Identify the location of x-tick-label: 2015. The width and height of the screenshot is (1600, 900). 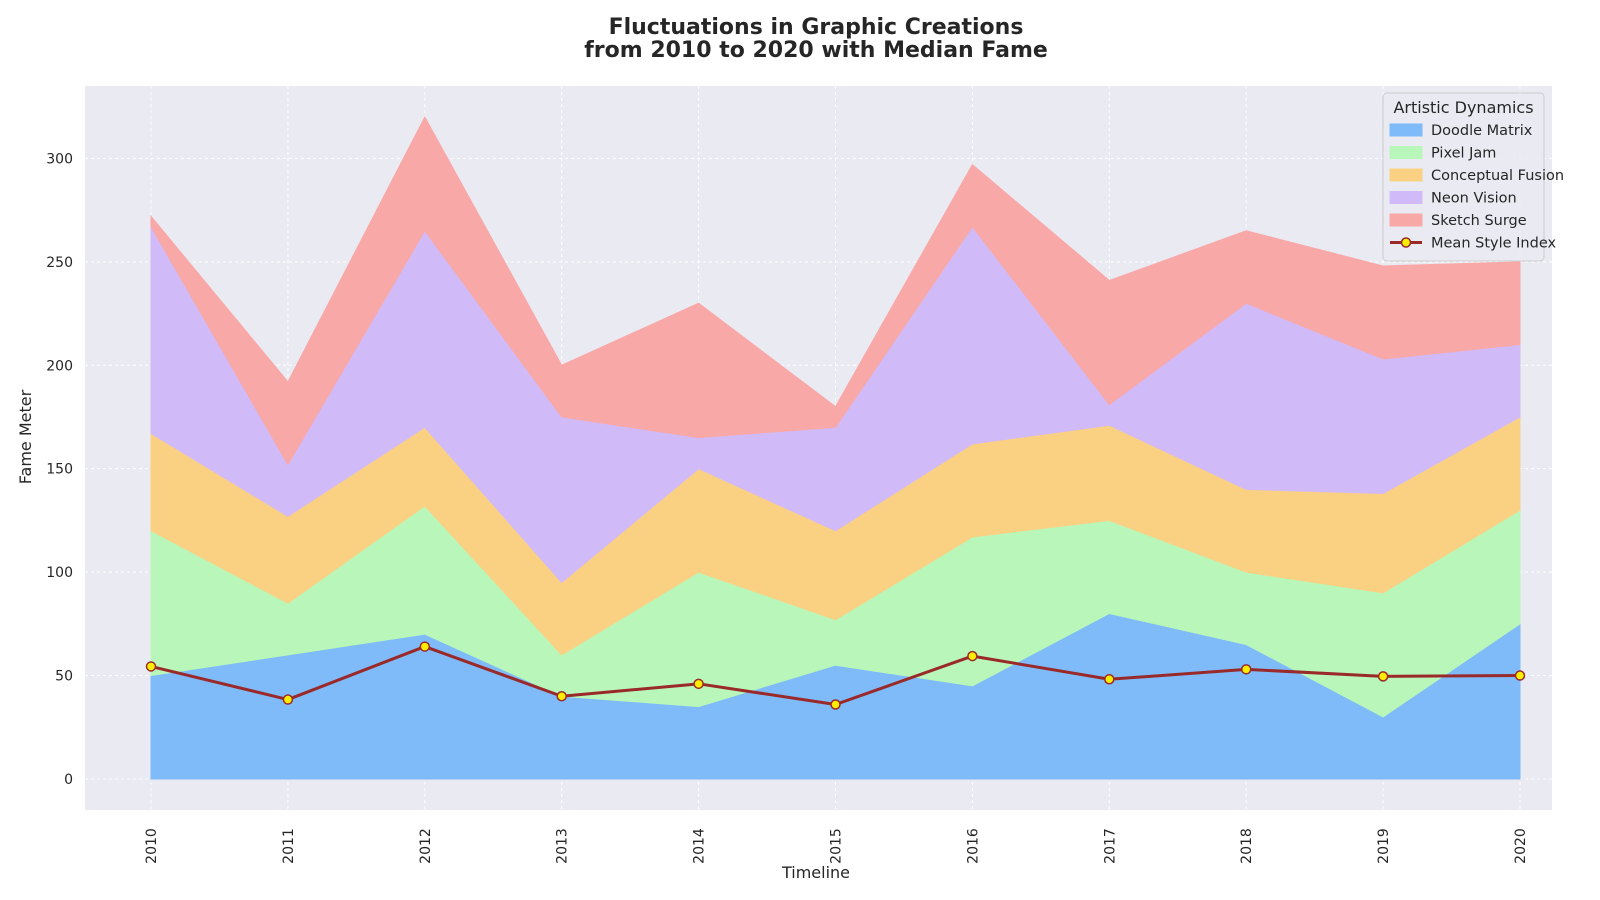
(837, 846).